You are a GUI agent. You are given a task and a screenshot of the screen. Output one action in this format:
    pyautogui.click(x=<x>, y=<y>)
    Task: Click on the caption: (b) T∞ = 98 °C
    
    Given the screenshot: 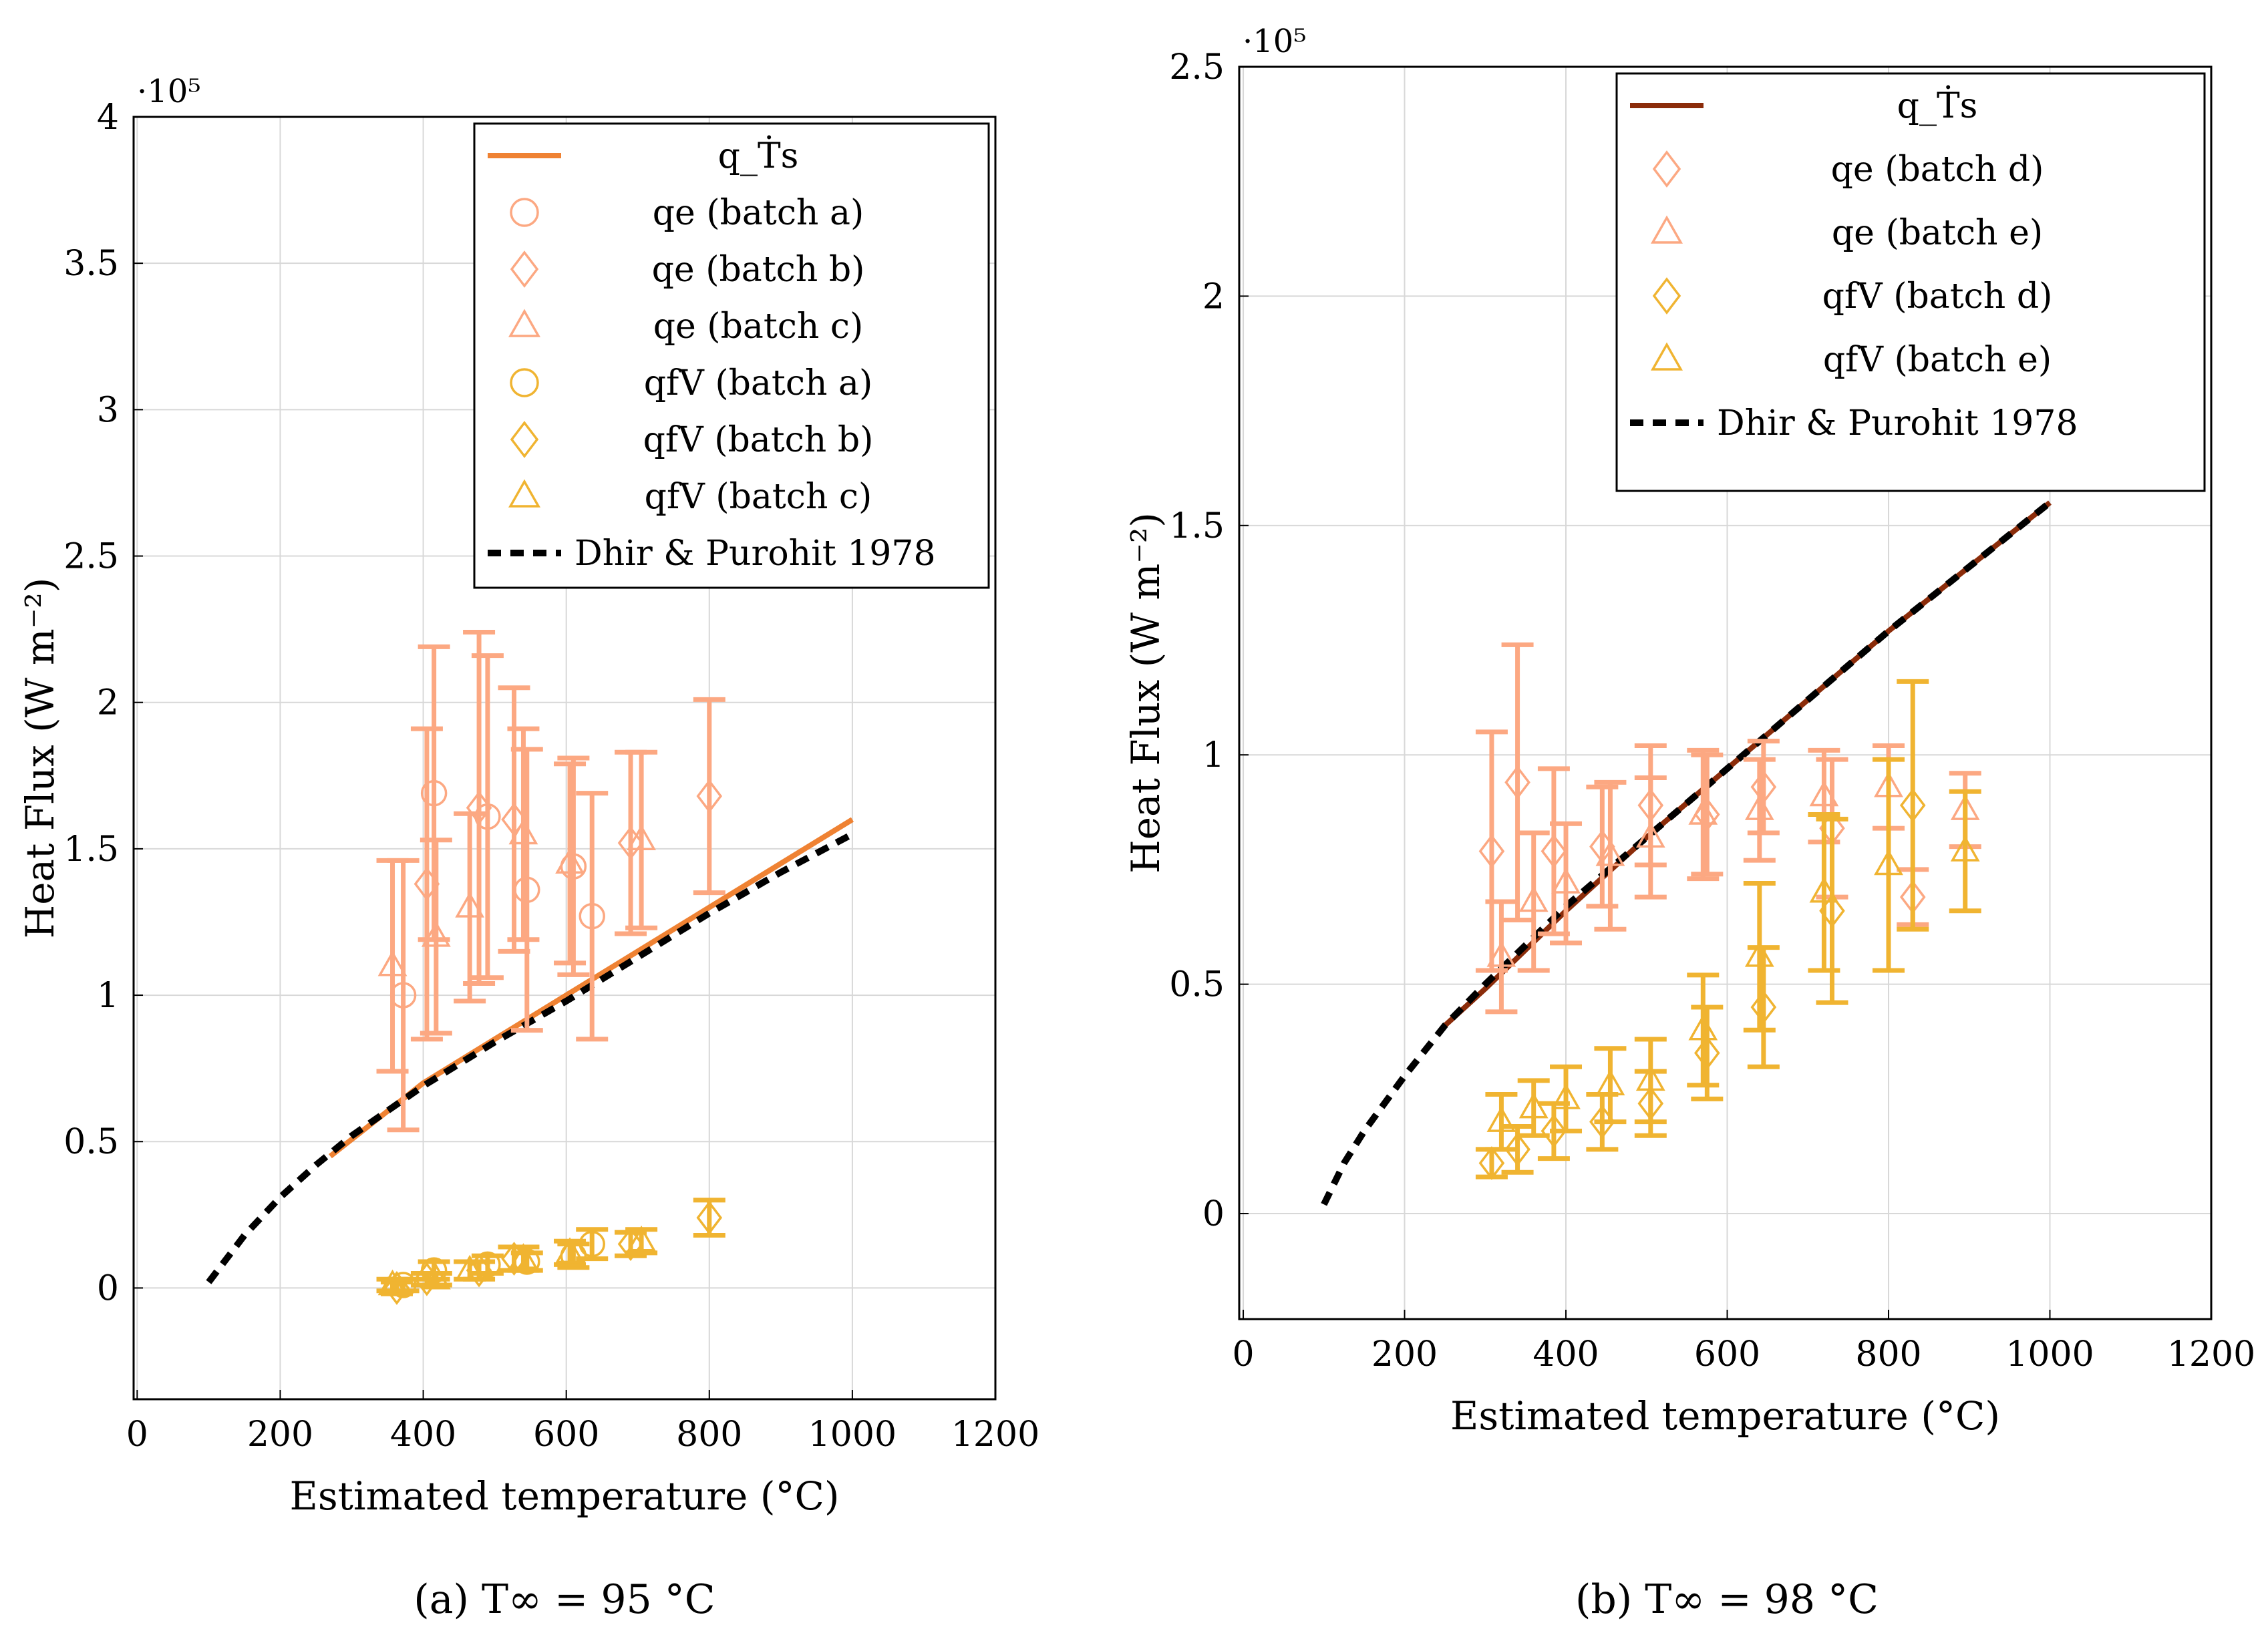 What is the action you would take?
    pyautogui.click(x=1727, y=1599)
    